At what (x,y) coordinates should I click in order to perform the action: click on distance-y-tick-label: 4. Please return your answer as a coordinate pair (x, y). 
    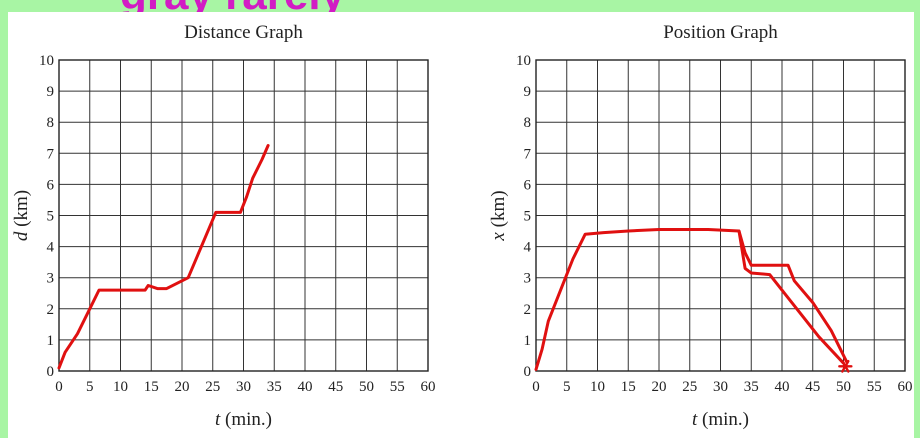
    Looking at the image, I should click on (51, 248).